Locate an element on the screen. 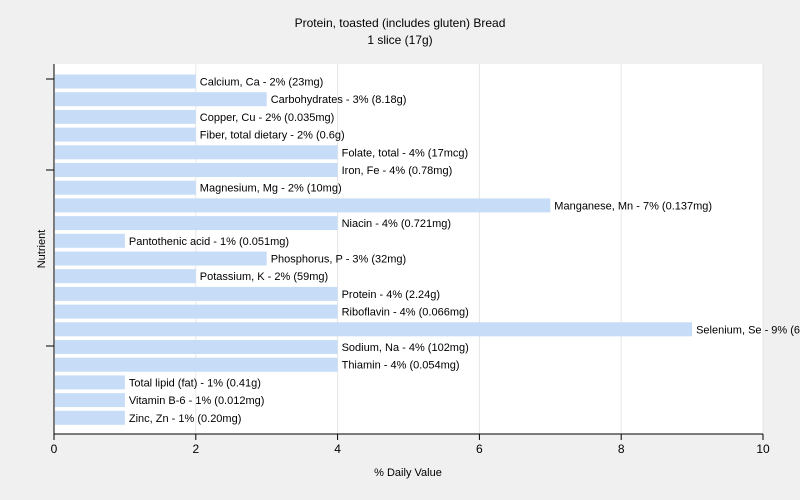 The image size is (800, 500). bar-label: Zinc, Zn - 1% (0.20mg) is located at coordinates (185, 419).